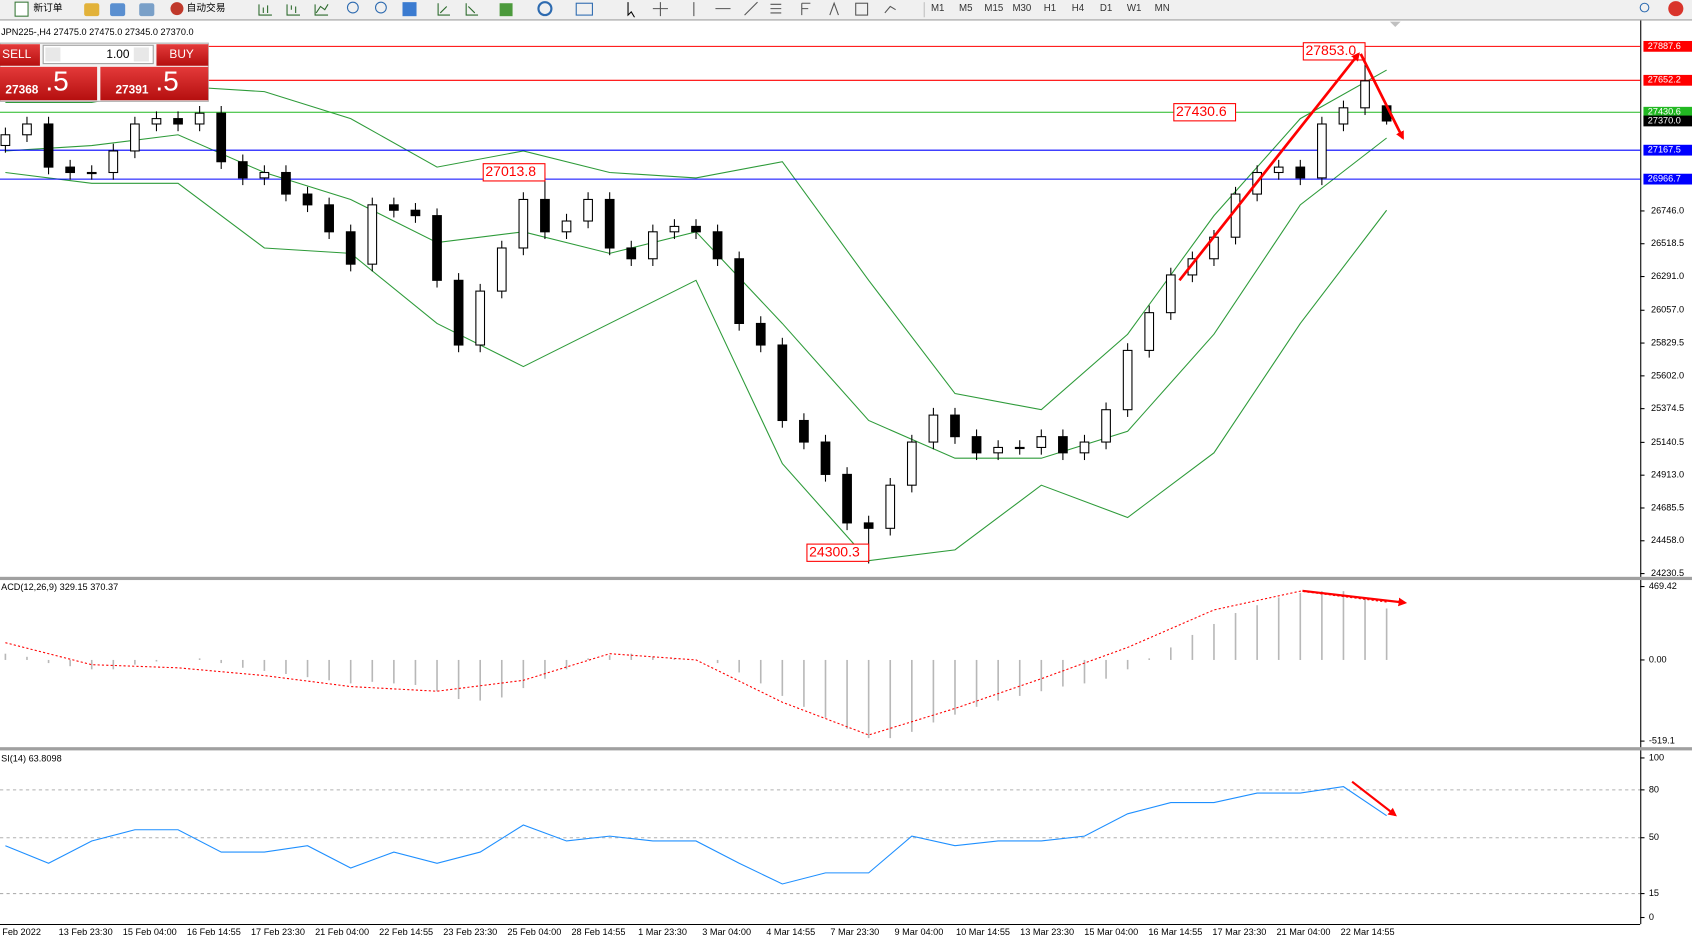 The width and height of the screenshot is (1692, 938). What do you see at coordinates (56, 80) in the screenshot?
I see `price-big: .5` at bounding box center [56, 80].